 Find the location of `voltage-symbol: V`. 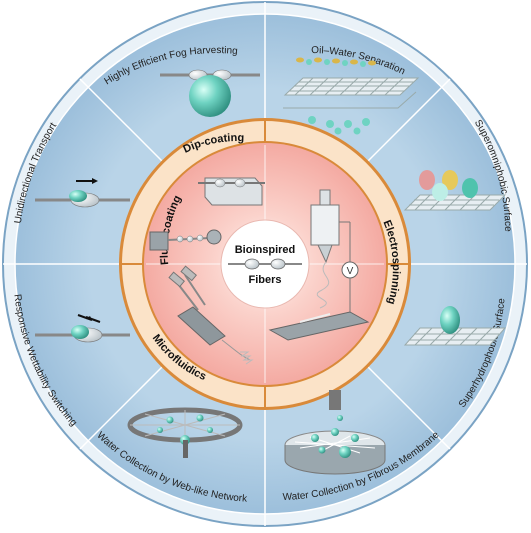

voltage-symbol: V is located at coordinates (350, 271).